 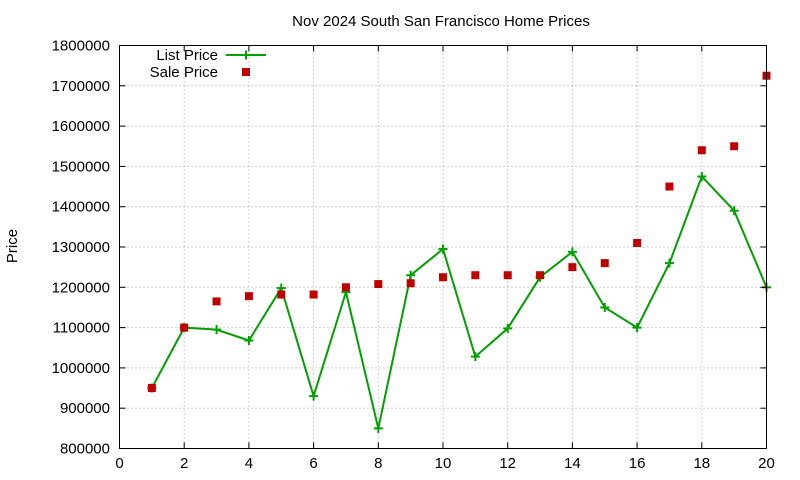 What do you see at coordinates (85, 449) in the screenshot?
I see `y-tick-label: 800000` at bounding box center [85, 449].